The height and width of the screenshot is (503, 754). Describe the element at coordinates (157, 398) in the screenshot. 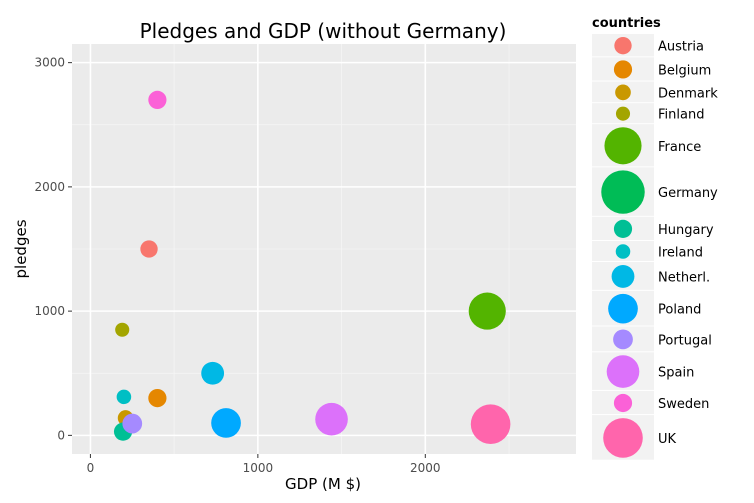

I see `point-belgium` at that location.